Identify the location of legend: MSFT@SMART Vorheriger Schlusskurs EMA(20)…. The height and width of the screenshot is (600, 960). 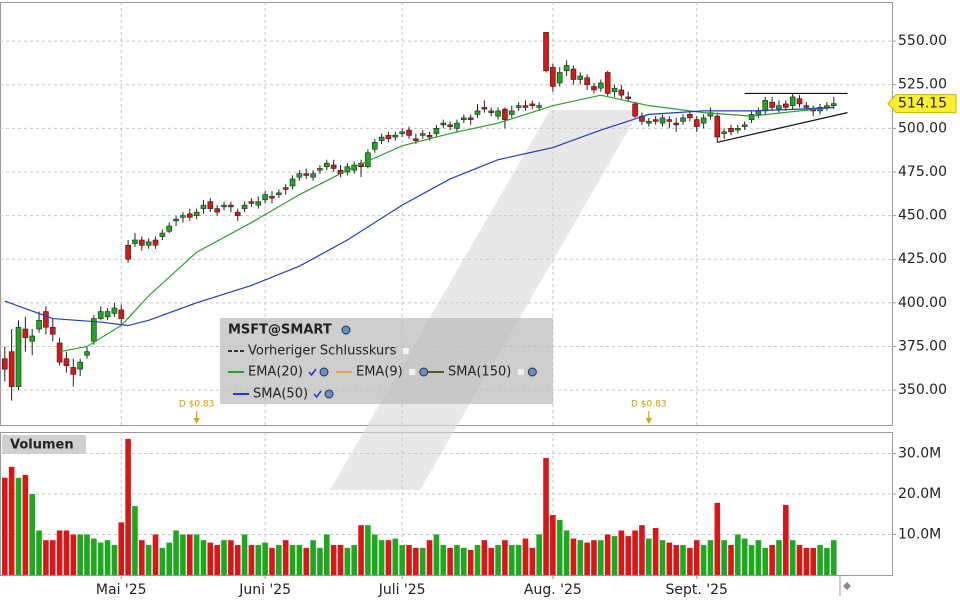
(382, 362).